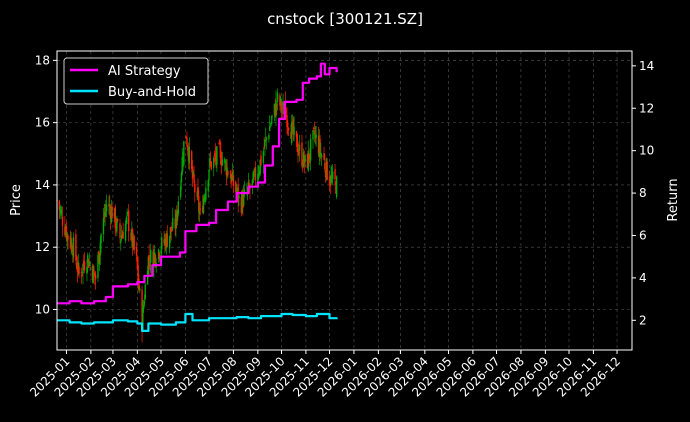 This screenshot has width=690, height=422. I want to click on y-tick-label-right: 12, so click(646, 108).